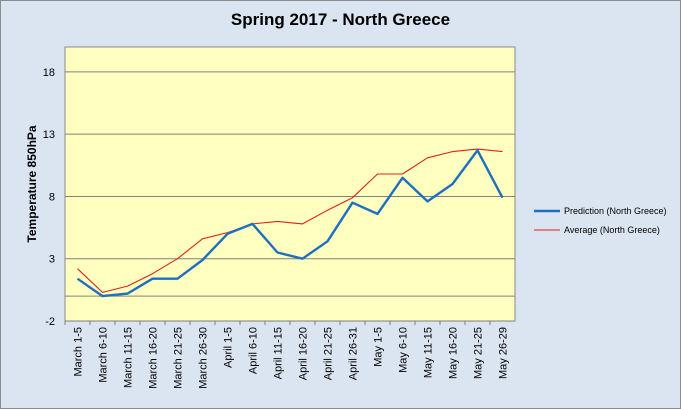 This screenshot has width=681, height=409. What do you see at coordinates (49, 73) in the screenshot?
I see `y-tick-label: 18` at bounding box center [49, 73].